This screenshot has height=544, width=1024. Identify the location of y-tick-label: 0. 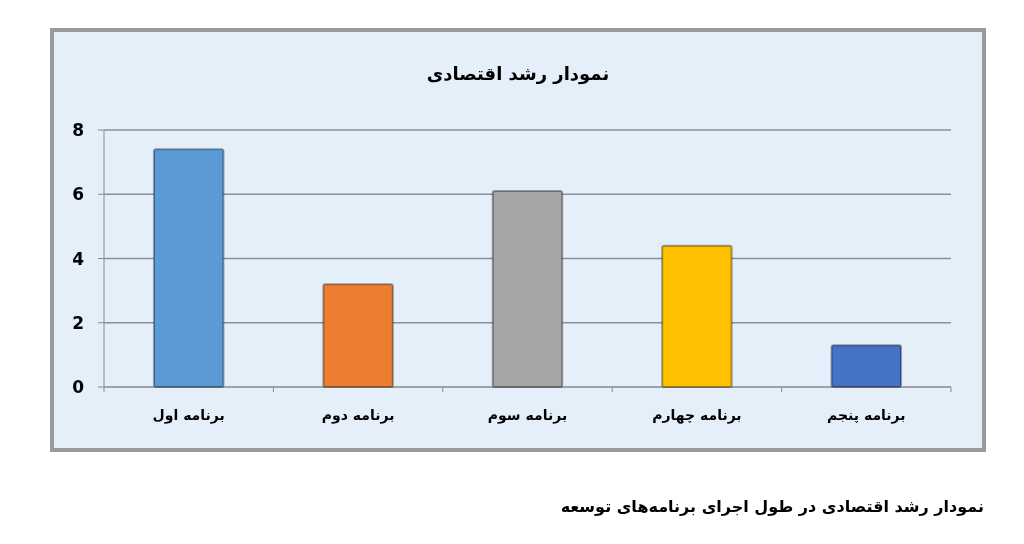
(78, 387).